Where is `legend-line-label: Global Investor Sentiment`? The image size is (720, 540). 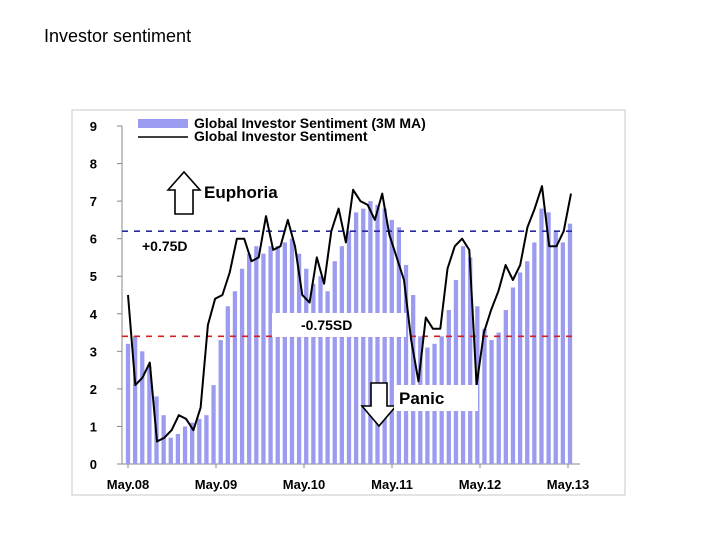 legend-line-label: Global Investor Sentiment is located at coordinates (281, 136).